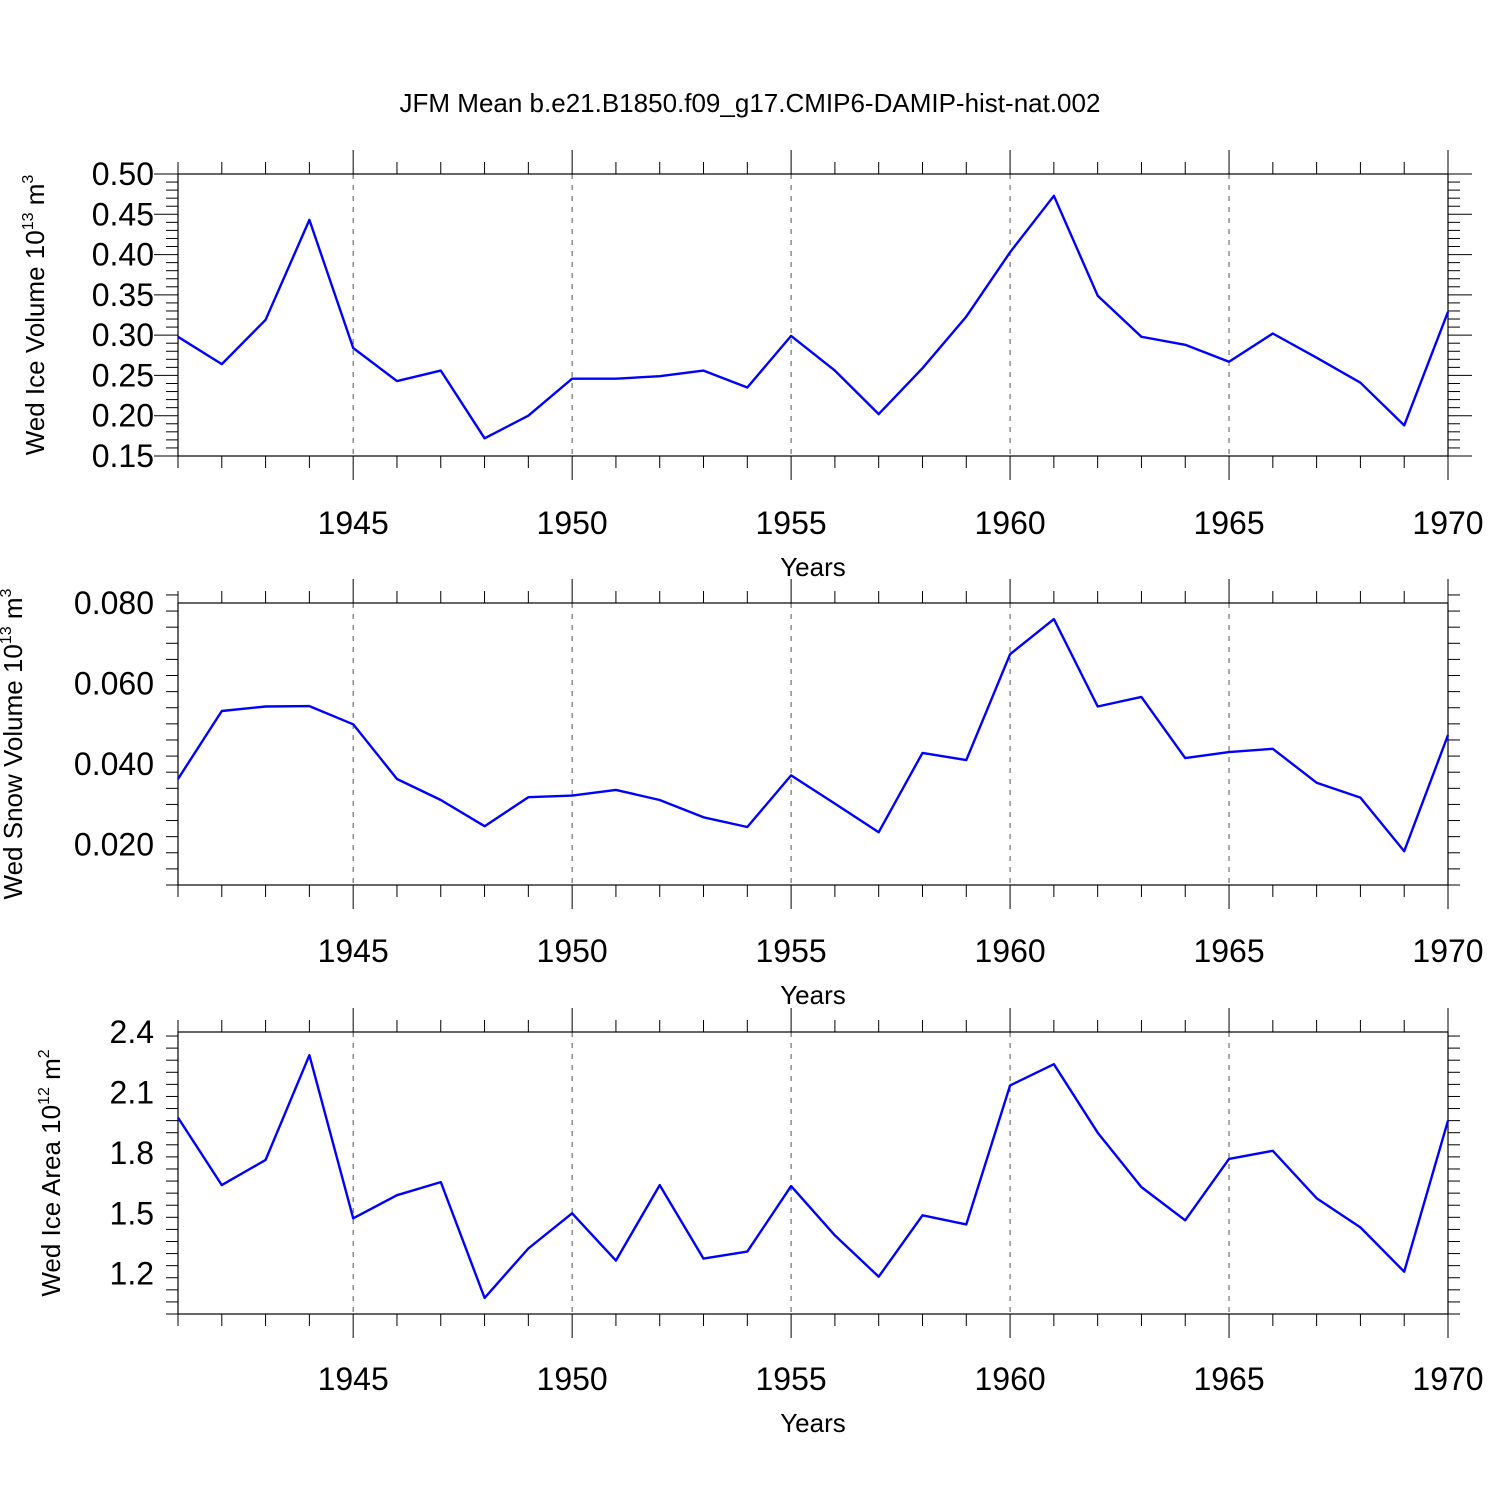 The image size is (1500, 1505). Describe the element at coordinates (123, 295) in the screenshot. I see `y-tick-label: 0.35` at that location.